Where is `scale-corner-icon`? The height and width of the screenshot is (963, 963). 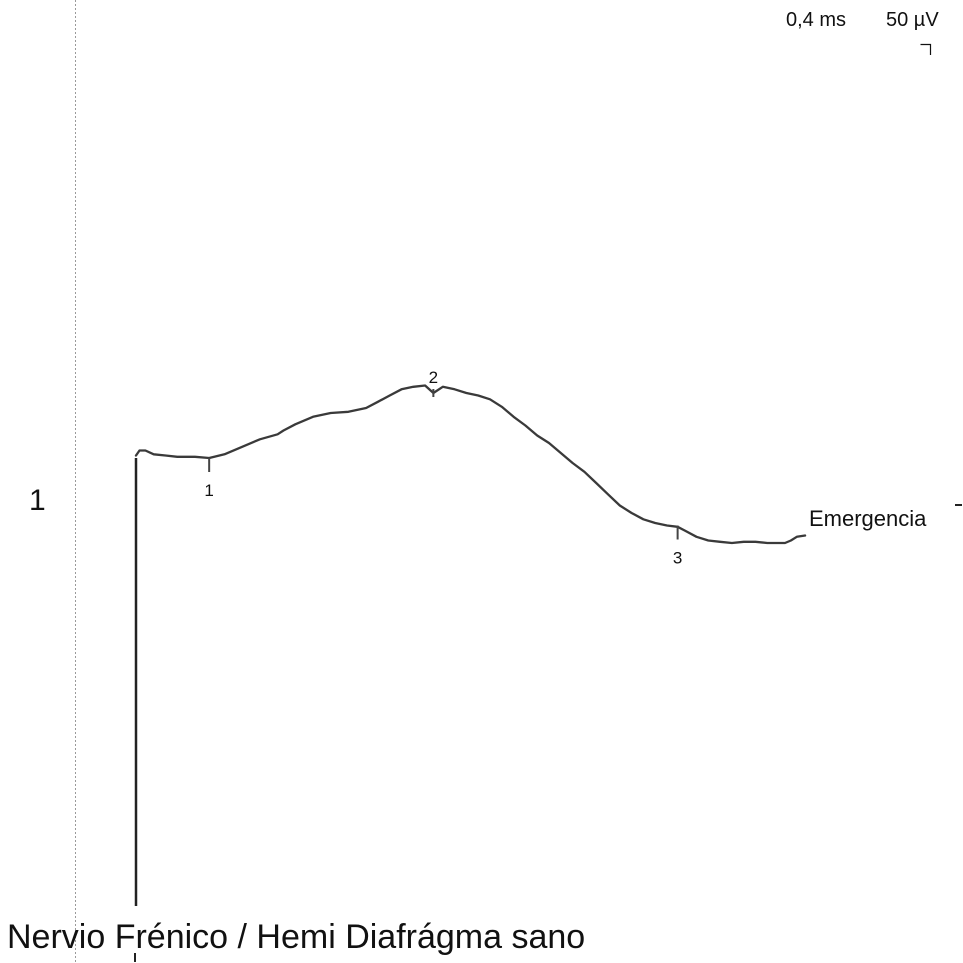
scale-corner-icon is located at coordinates (926, 49).